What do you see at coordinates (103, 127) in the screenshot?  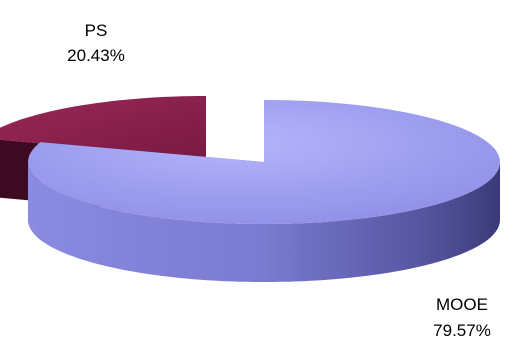 I see `ps-top` at bounding box center [103, 127].